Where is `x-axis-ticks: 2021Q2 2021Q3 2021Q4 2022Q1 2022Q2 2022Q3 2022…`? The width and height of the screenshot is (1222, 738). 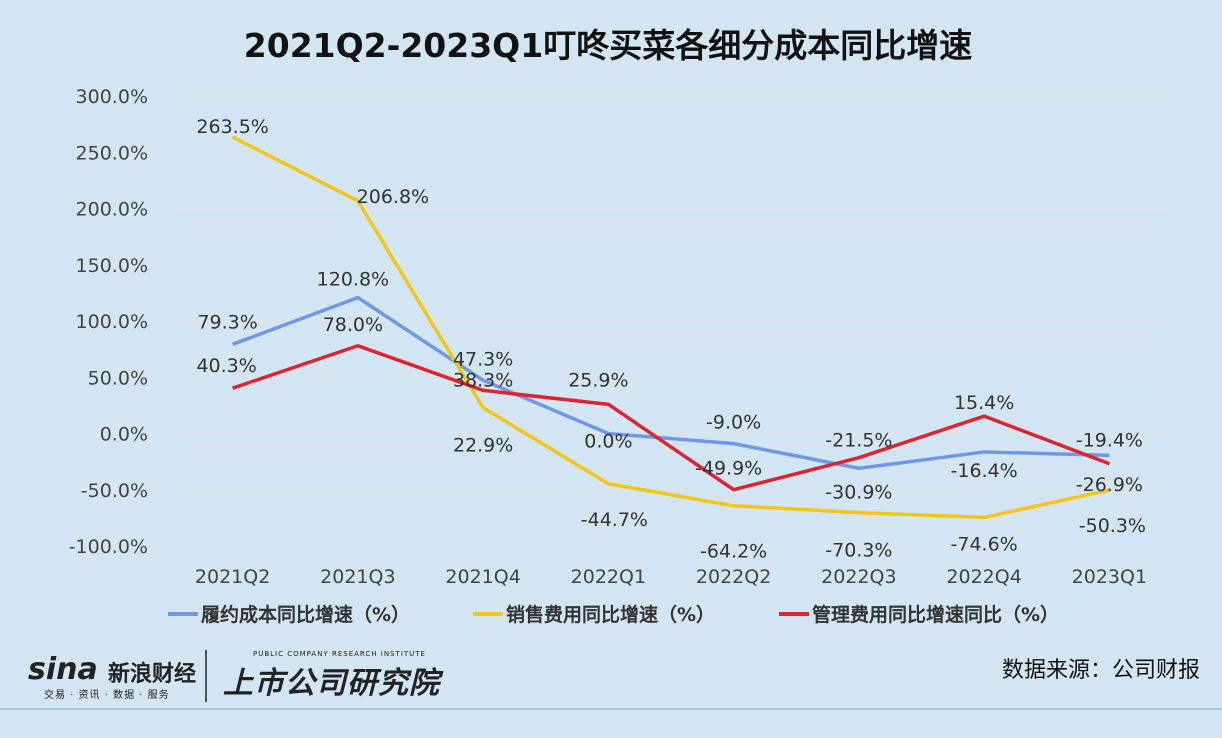
x-axis-ticks: 2021Q2 2021Q3 2021Q4 2022Q1 2022Q2 2022Q3 2022… is located at coordinates (671, 577).